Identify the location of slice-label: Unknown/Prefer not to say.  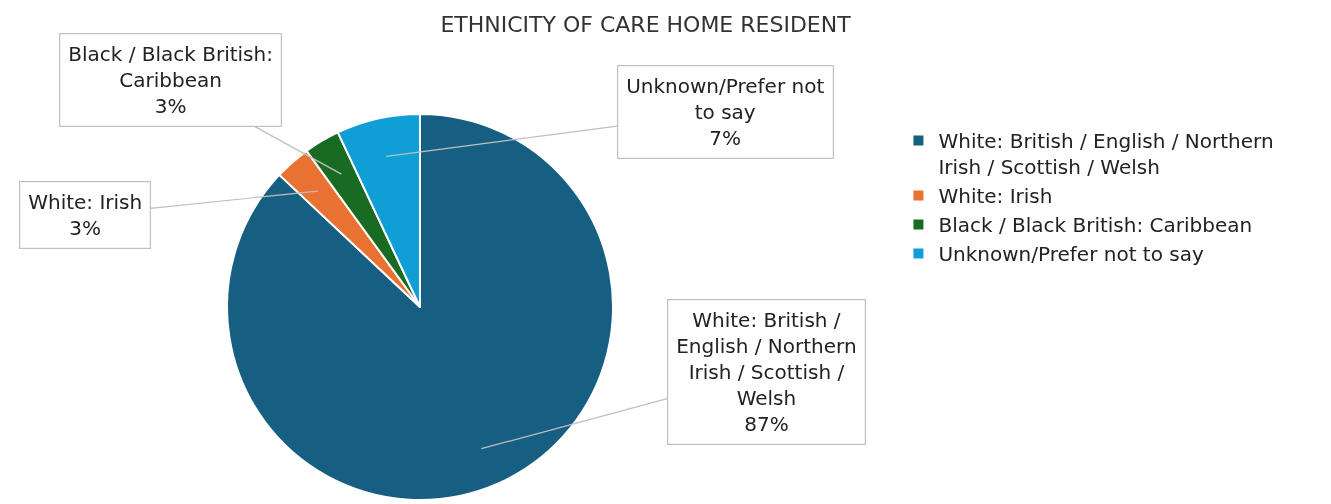
(725, 99).